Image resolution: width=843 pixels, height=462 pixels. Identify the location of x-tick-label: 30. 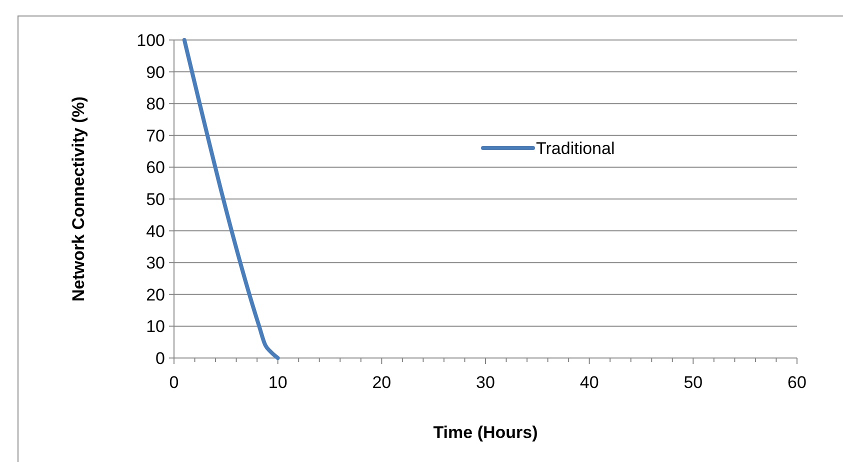
(485, 382).